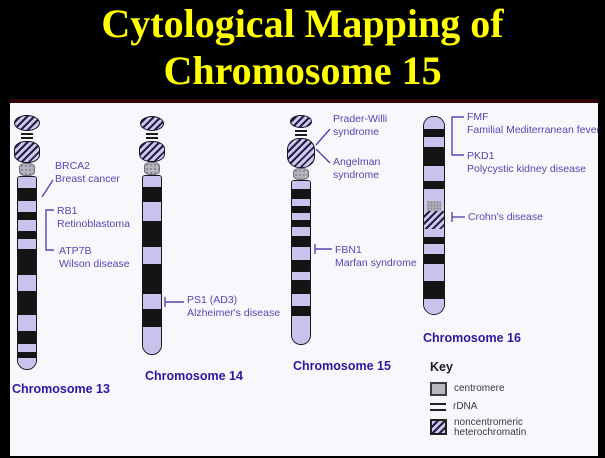 This screenshot has width=605, height=458. Describe the element at coordinates (490, 427) in the screenshot. I see `key-item-label: noncentromeric heterochromatin` at that location.